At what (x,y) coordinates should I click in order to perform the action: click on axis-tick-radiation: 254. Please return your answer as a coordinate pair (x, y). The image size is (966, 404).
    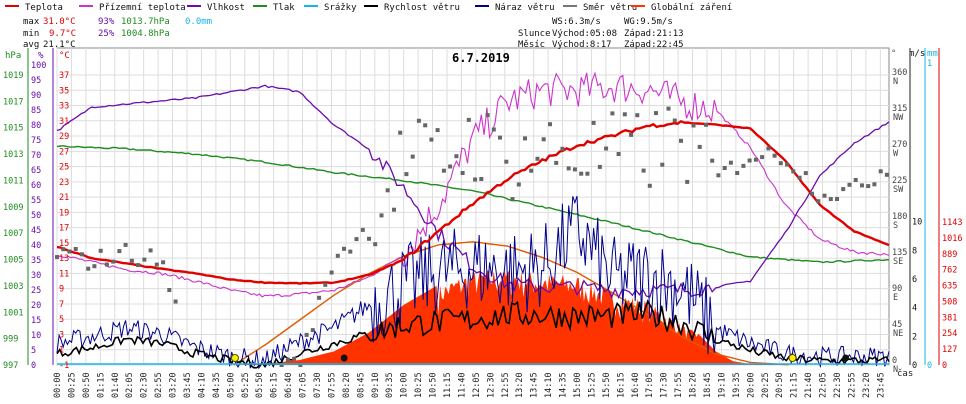
    Looking at the image, I should click on (949, 334).